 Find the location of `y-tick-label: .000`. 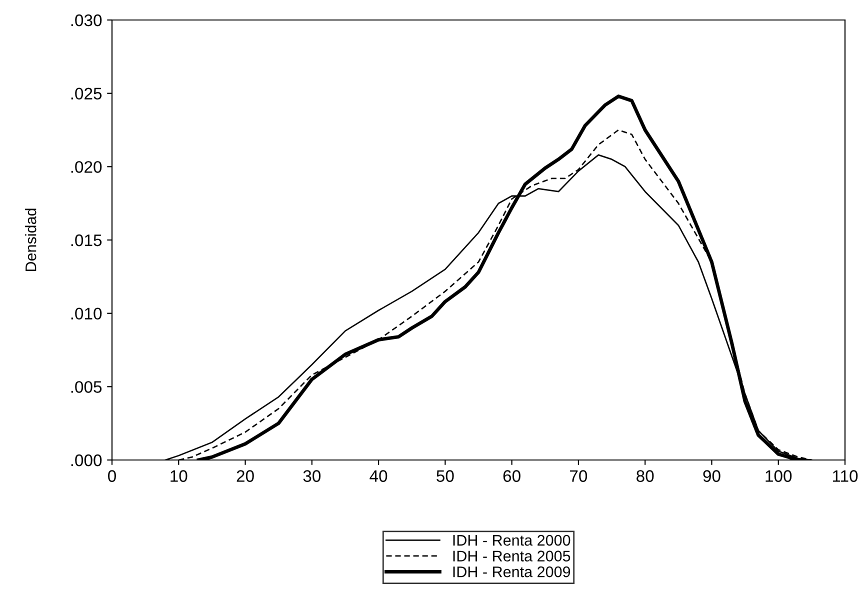

y-tick-label: .000 is located at coordinates (86, 460).